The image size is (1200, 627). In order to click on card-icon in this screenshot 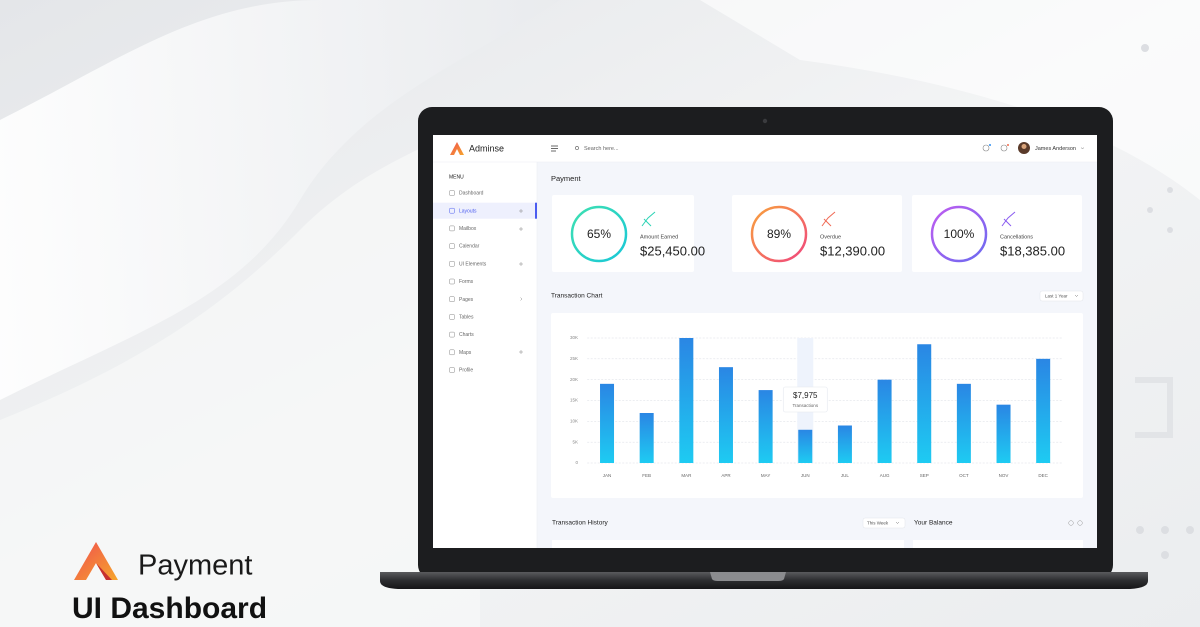, I will do `click(1008, 219)`.